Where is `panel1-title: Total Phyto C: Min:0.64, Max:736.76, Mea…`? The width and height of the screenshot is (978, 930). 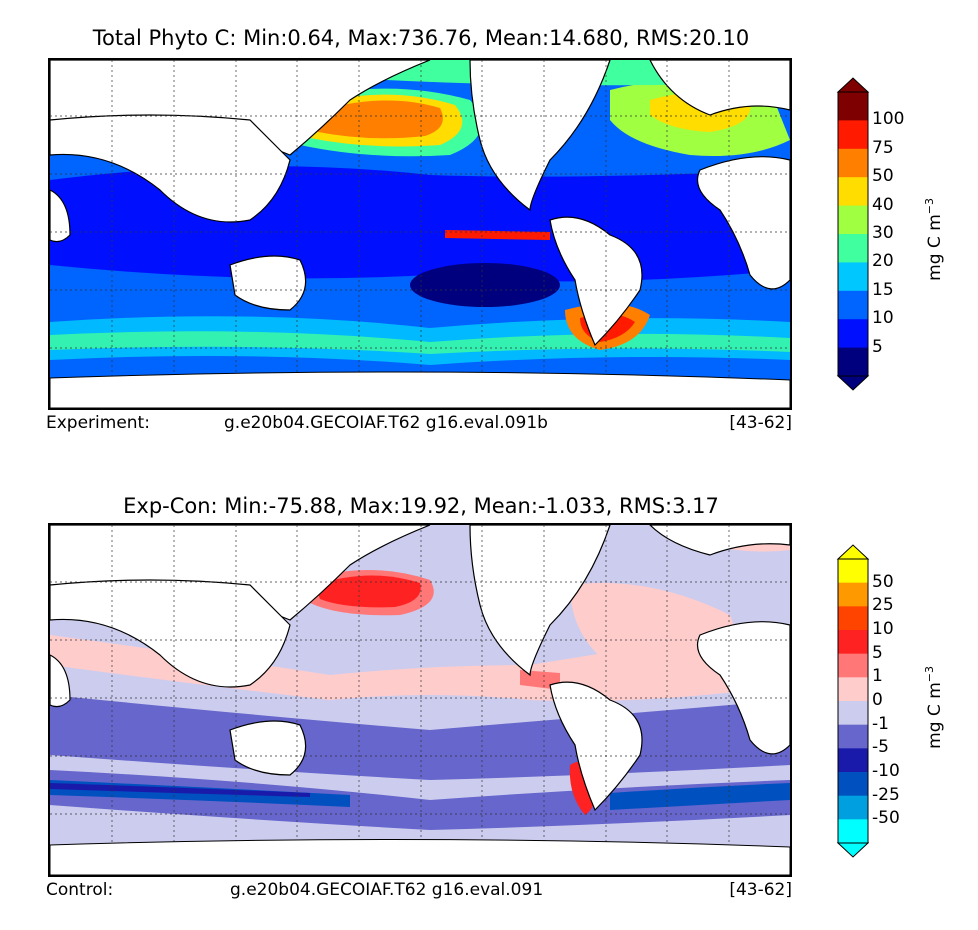
panel1-title: Total Phyto C: Min:0.64, Max:736.76, Mea… is located at coordinates (421, 38).